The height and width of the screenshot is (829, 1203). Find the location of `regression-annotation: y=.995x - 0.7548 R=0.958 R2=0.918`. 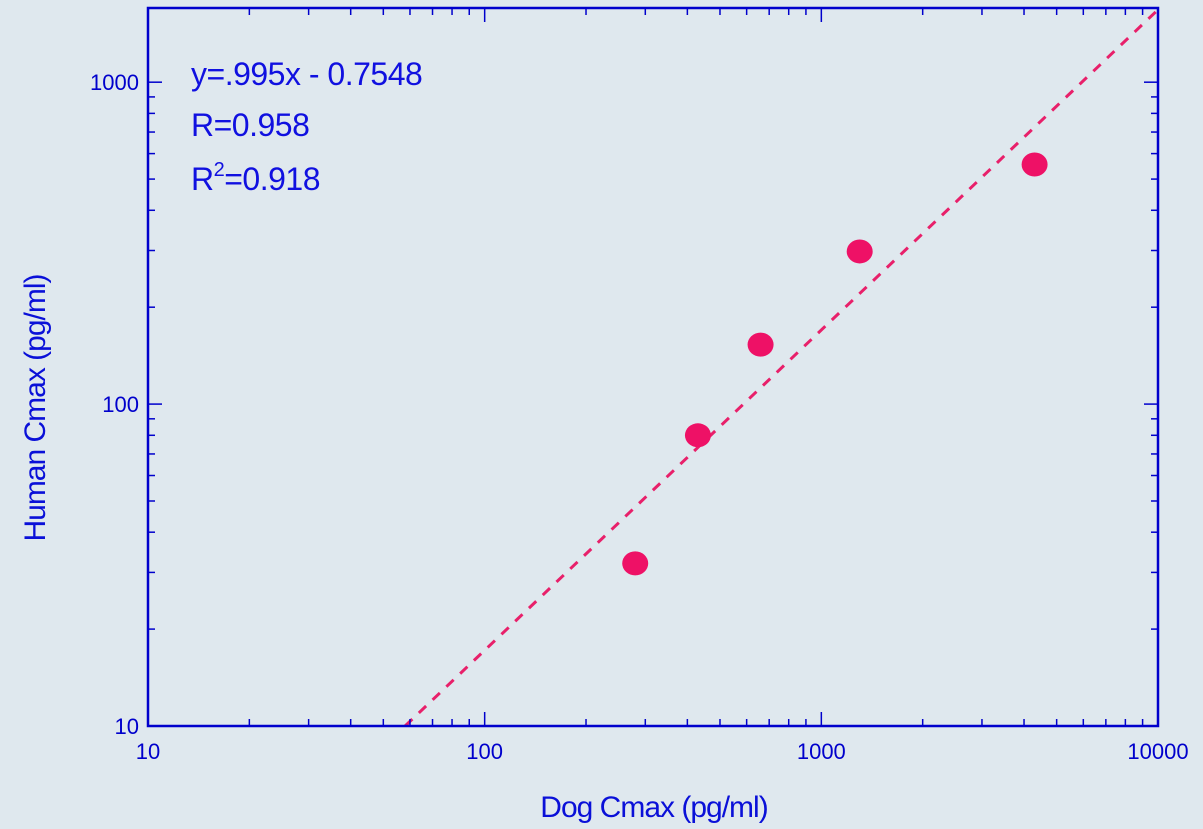

regression-annotation: y=.995x - 0.7548 R=0.958 R2=0.918 is located at coordinates (307, 126).